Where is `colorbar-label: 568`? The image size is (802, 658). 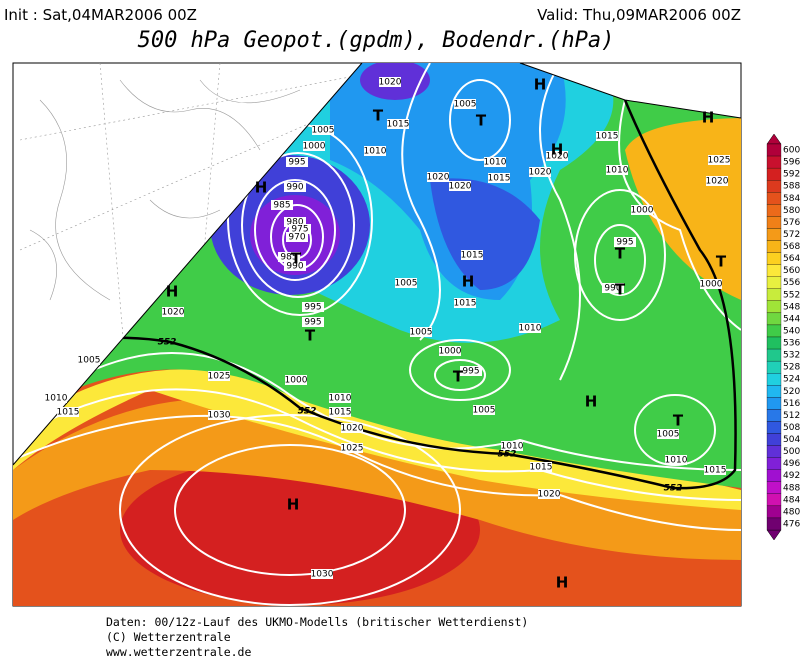
colorbar-label: 568 is located at coordinates (791, 247).